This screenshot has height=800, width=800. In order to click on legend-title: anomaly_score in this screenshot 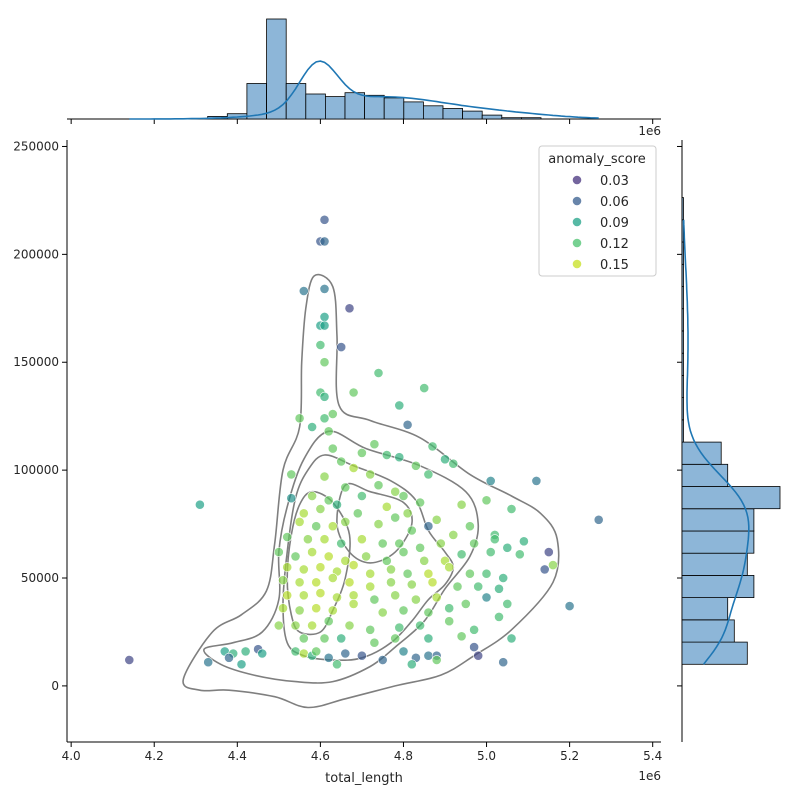, I will do `click(597, 159)`.